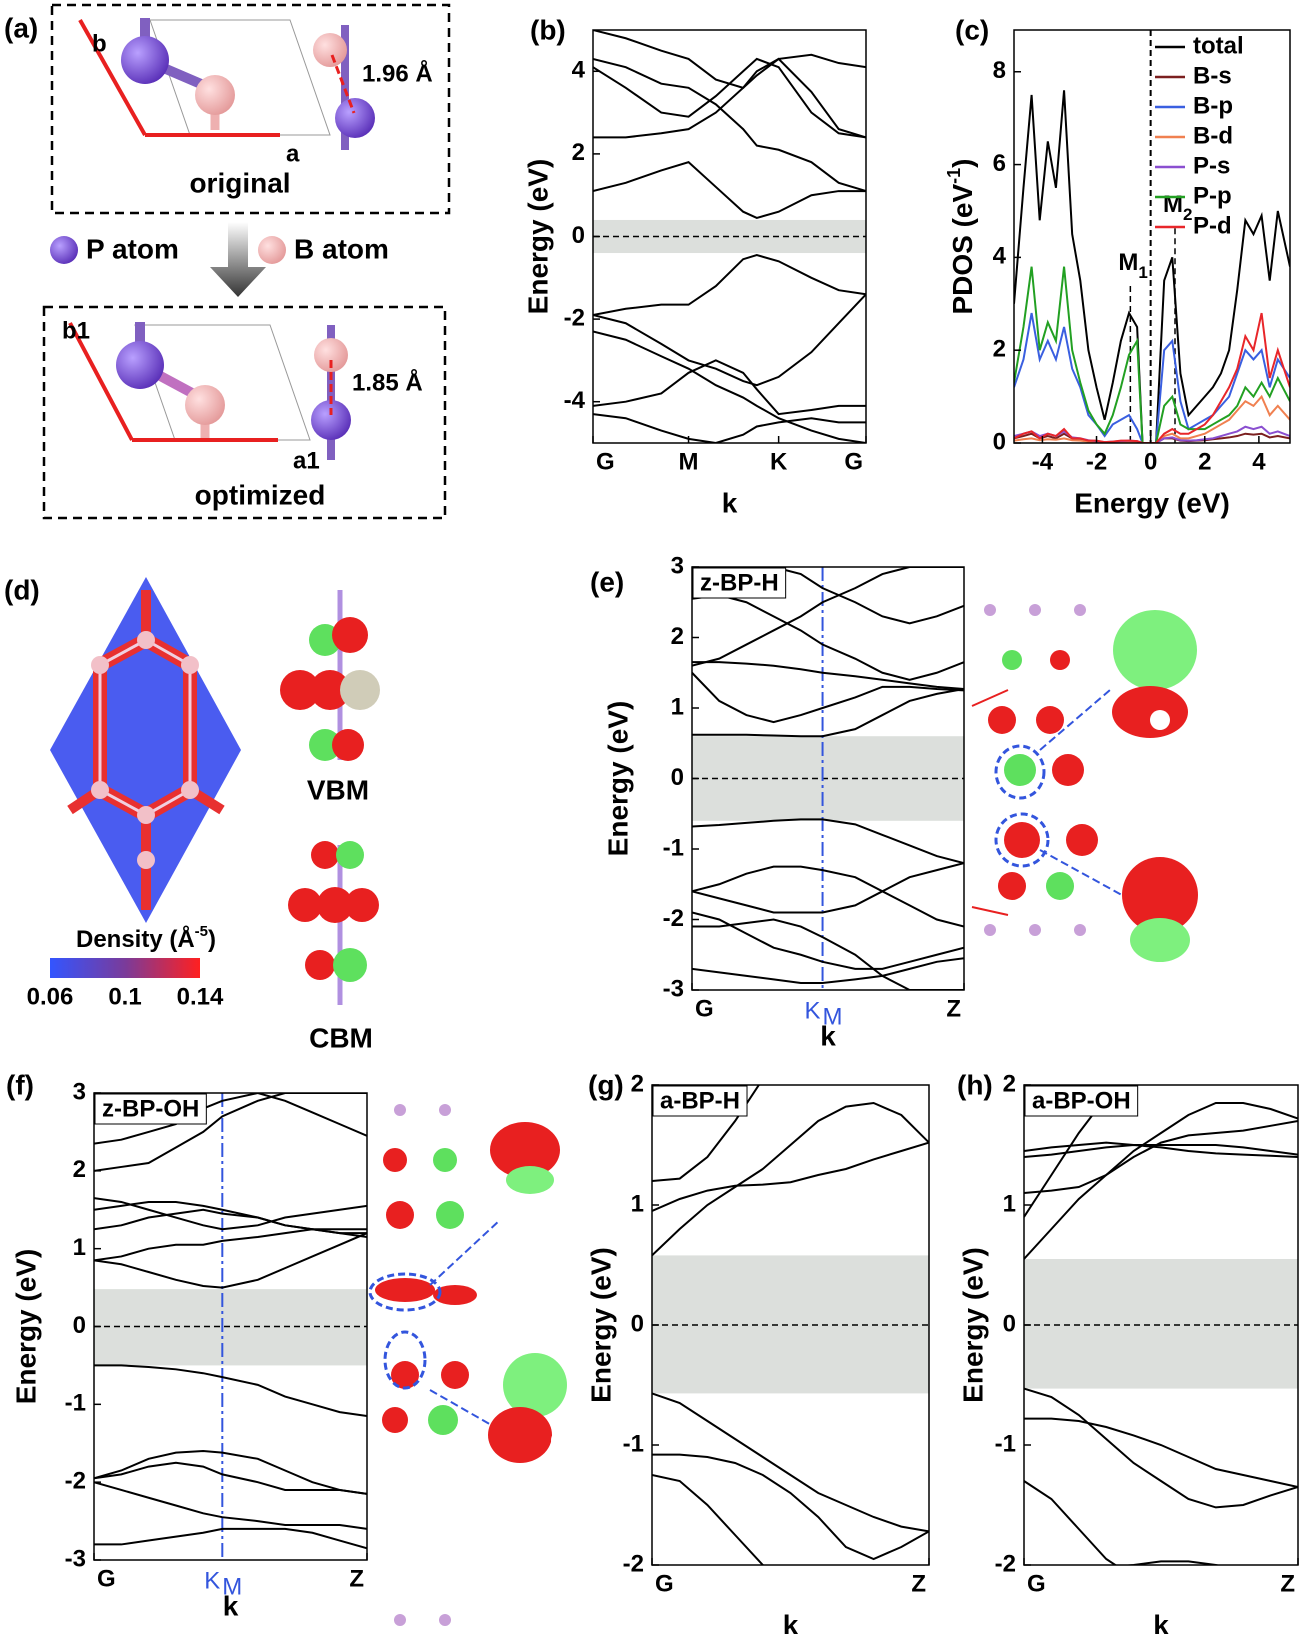  Describe the element at coordinates (1043, 461) in the screenshot. I see `x-tick-label: -4` at that location.